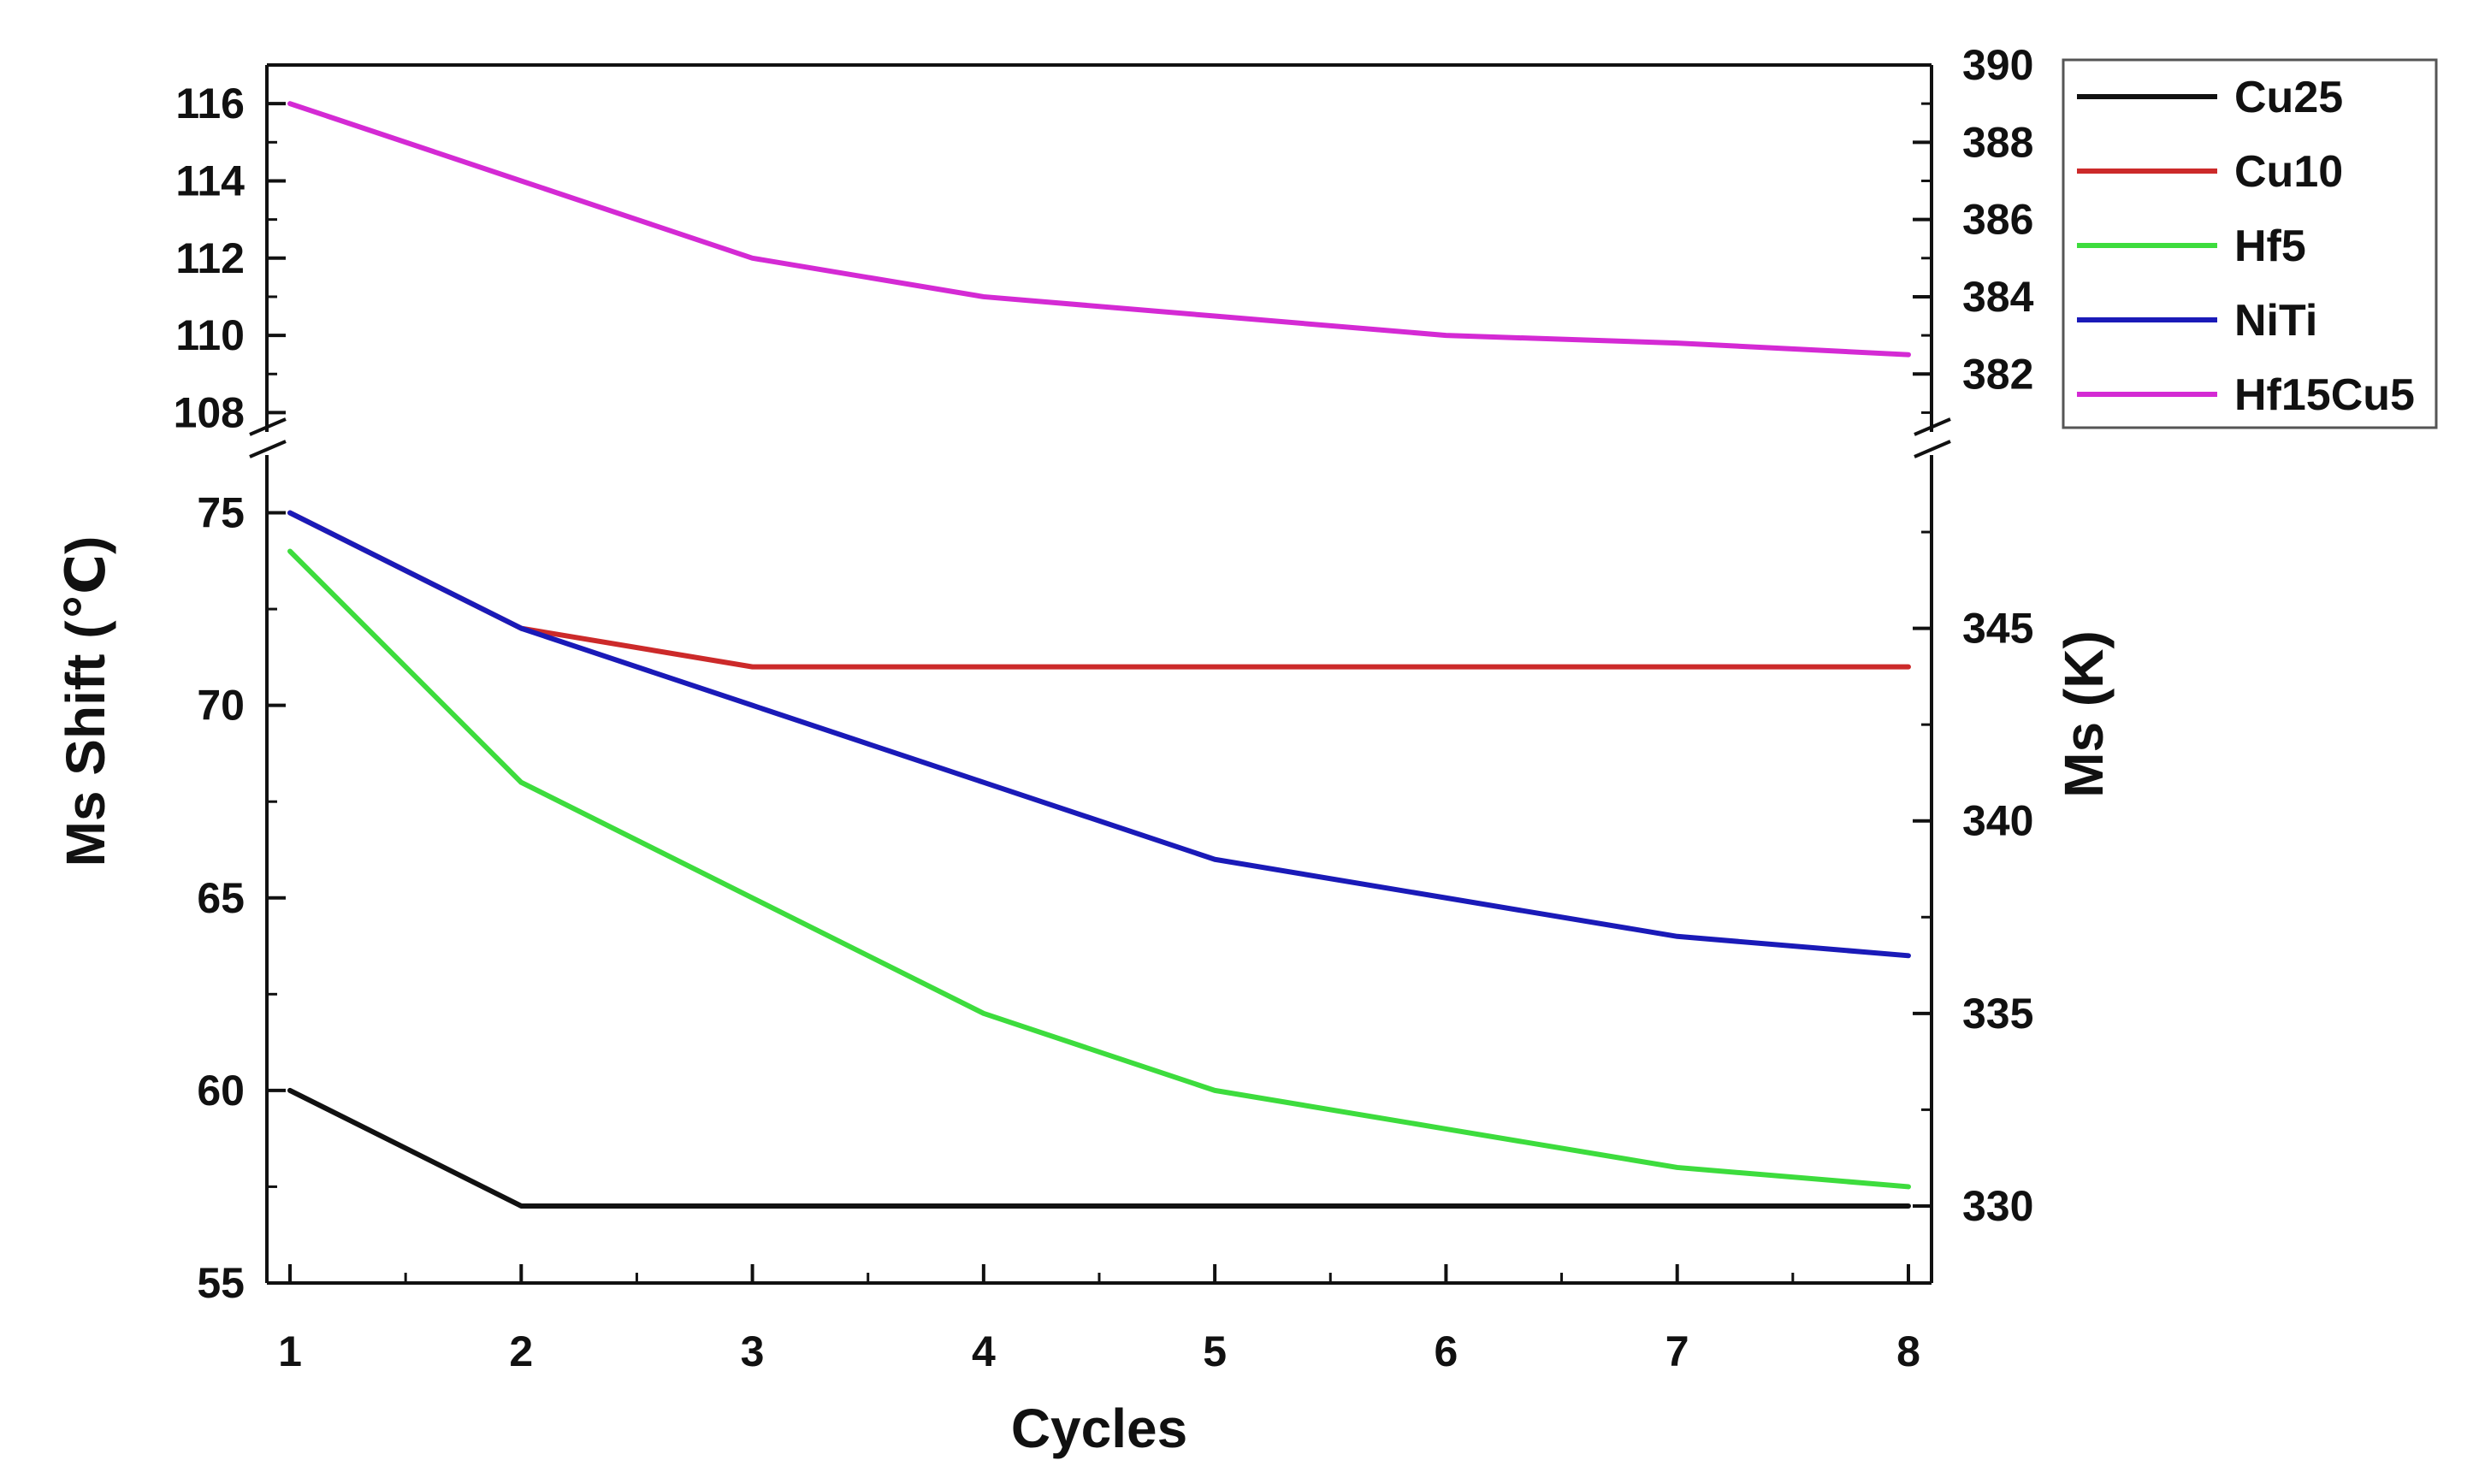 Image resolution: width=2473 pixels, height=1484 pixels. I want to click on right-y-tick-label: 335, so click(1997, 1014).